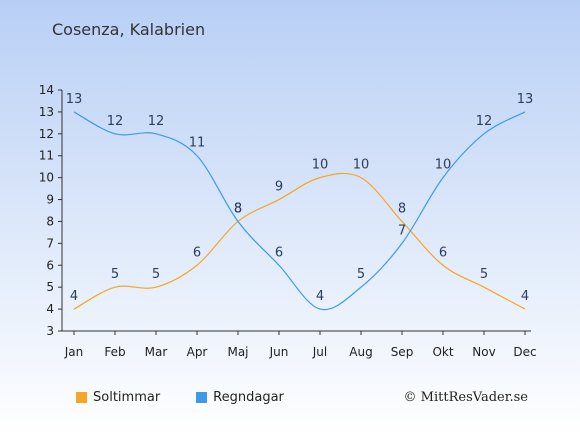 Image resolution: width=580 pixels, height=435 pixels. Describe the element at coordinates (74, 352) in the screenshot. I see `x-tick-label: Jan` at that location.